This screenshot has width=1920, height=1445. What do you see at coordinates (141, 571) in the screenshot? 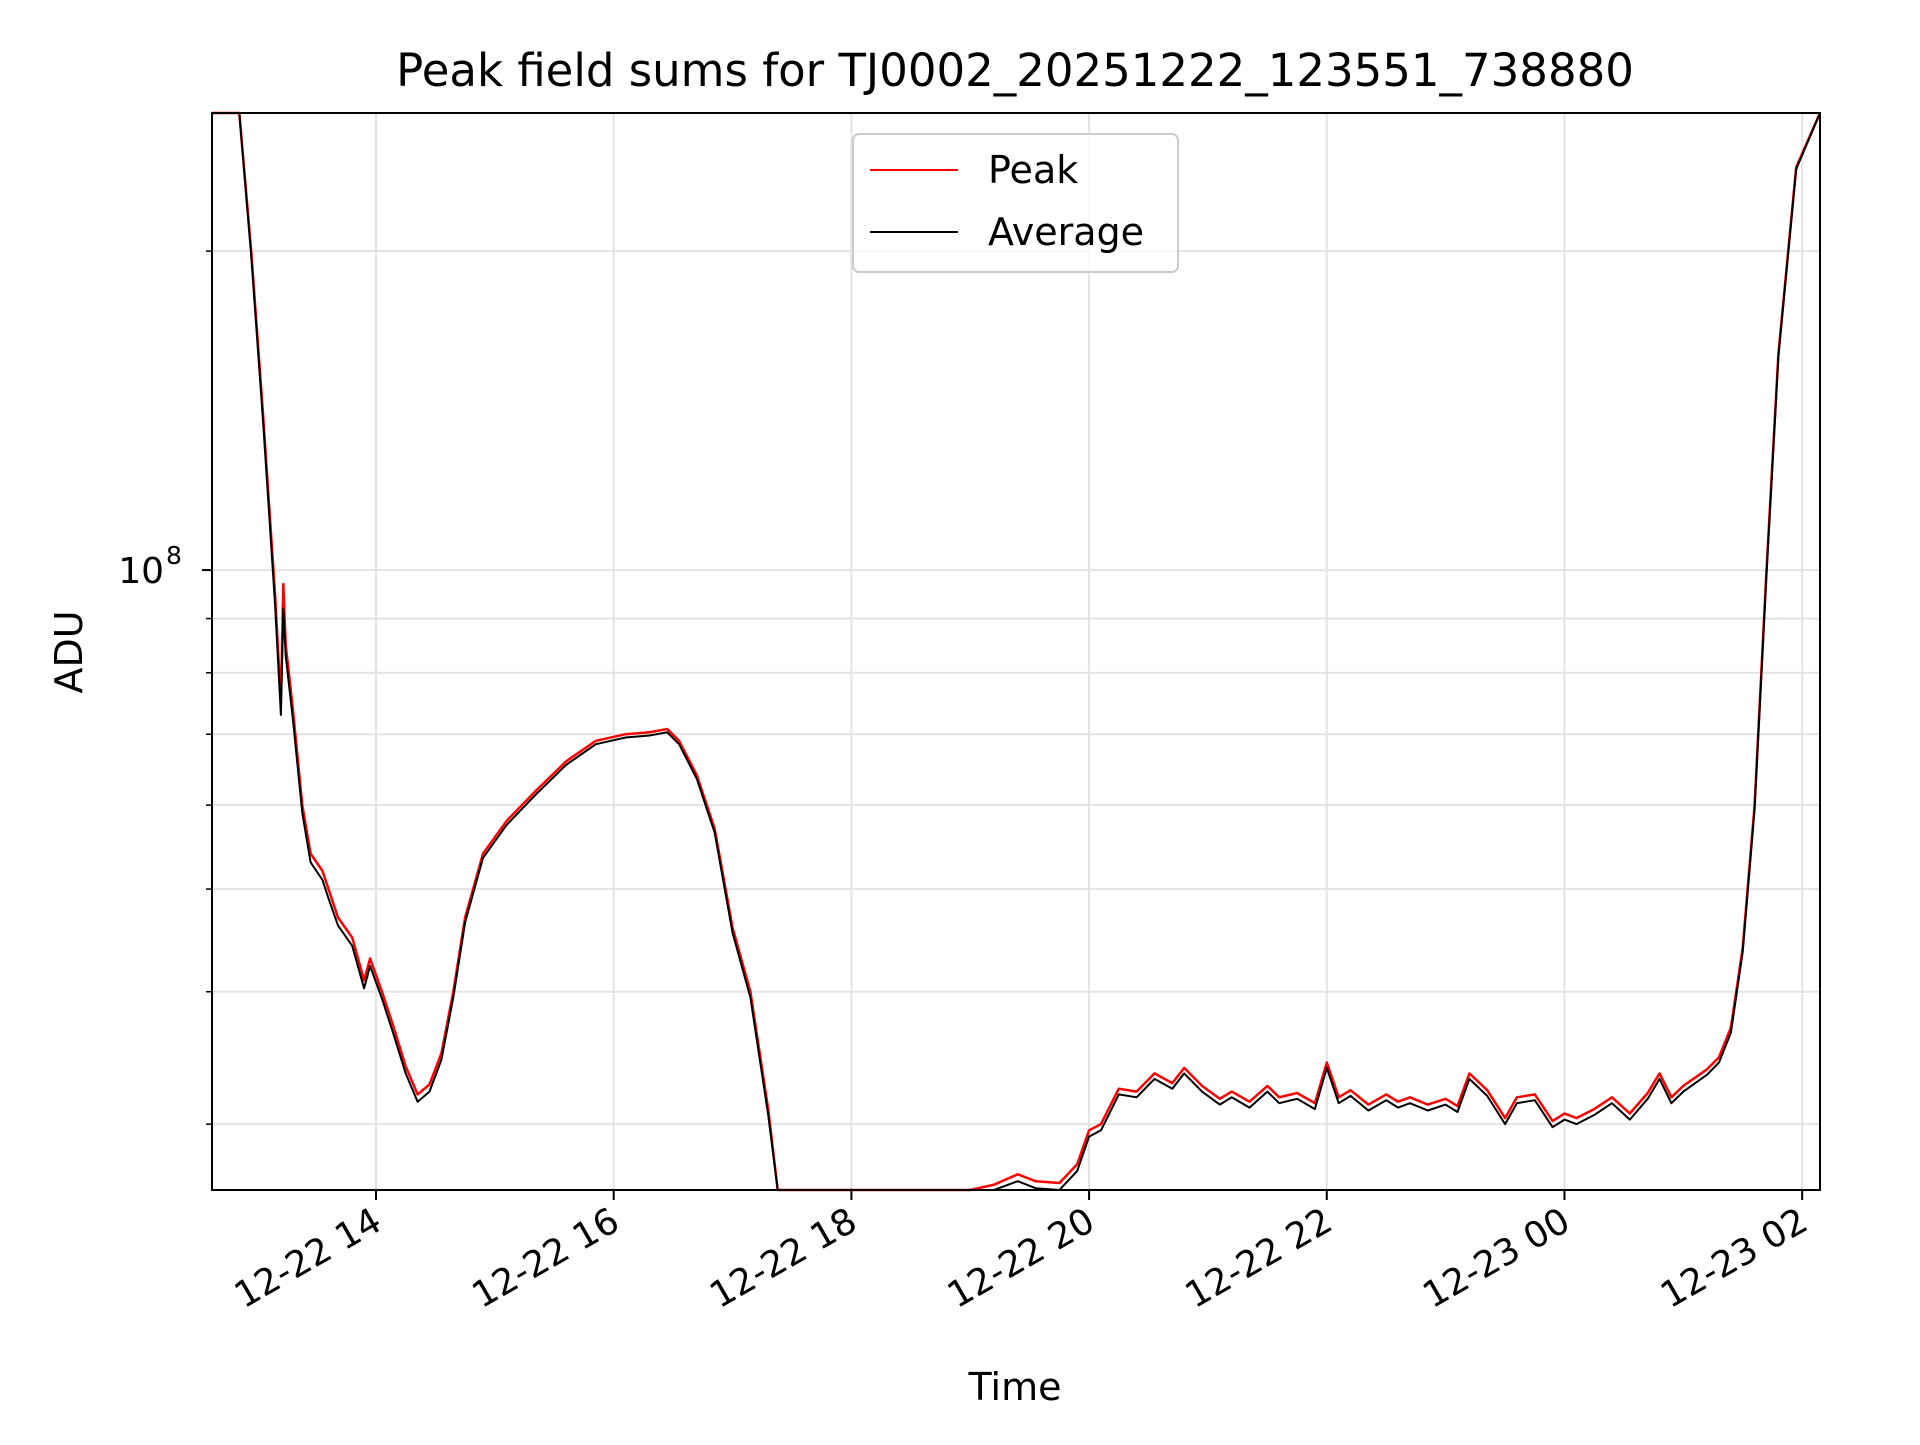
I see `y-tick-label: 10` at bounding box center [141, 571].